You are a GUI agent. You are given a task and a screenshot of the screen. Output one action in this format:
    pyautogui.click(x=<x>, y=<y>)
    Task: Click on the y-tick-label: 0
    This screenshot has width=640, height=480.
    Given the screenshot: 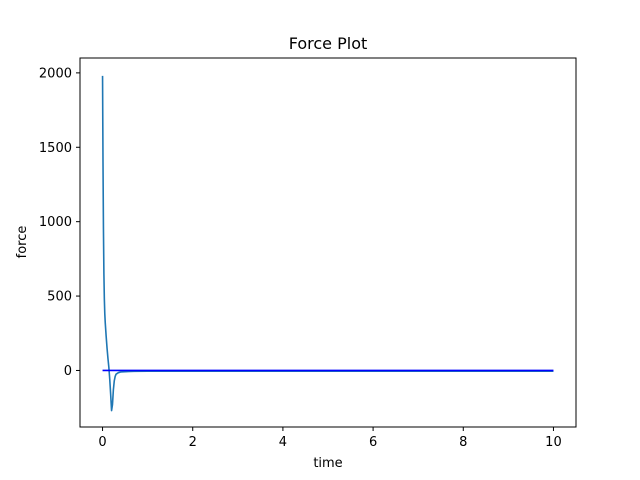 What is the action you would take?
    pyautogui.click(x=68, y=371)
    